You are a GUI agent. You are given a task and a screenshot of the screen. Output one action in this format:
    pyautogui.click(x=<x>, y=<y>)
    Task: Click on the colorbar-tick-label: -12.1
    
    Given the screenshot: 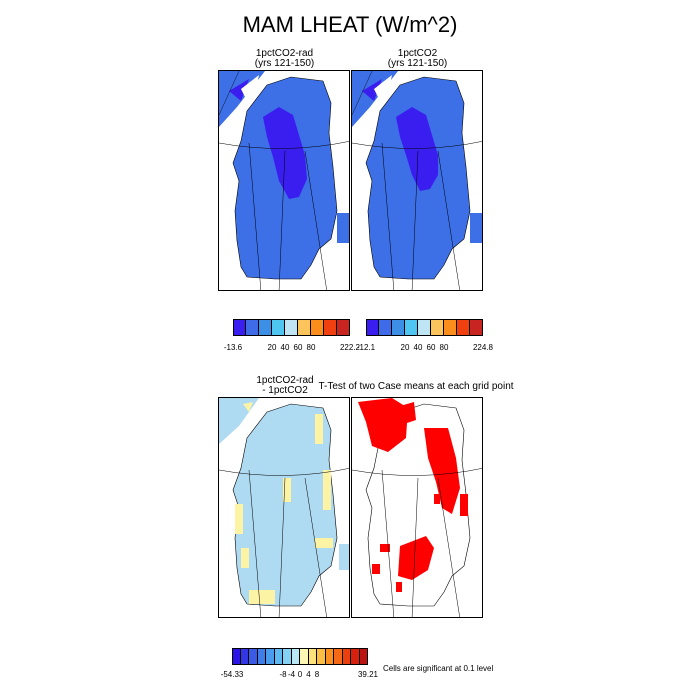 What is the action you would take?
    pyautogui.click(x=366, y=347)
    